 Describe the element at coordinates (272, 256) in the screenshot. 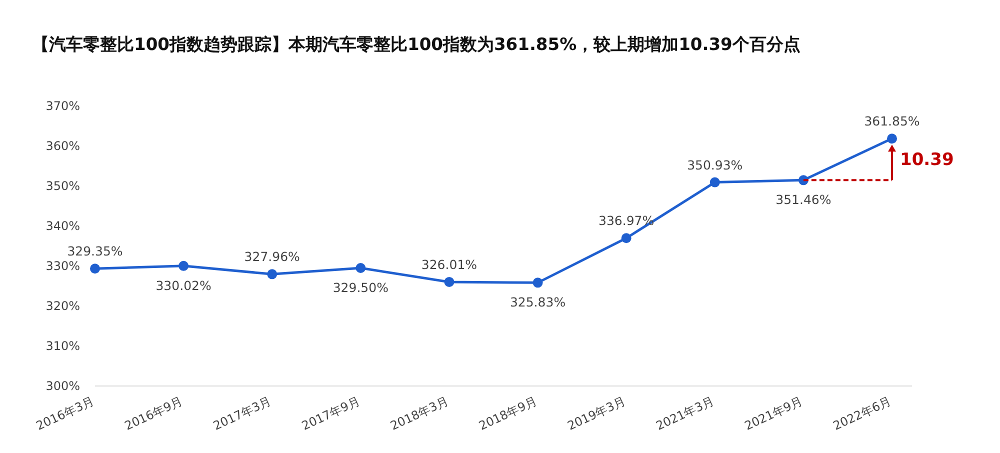

I see `data-label: 327.96%` at that location.